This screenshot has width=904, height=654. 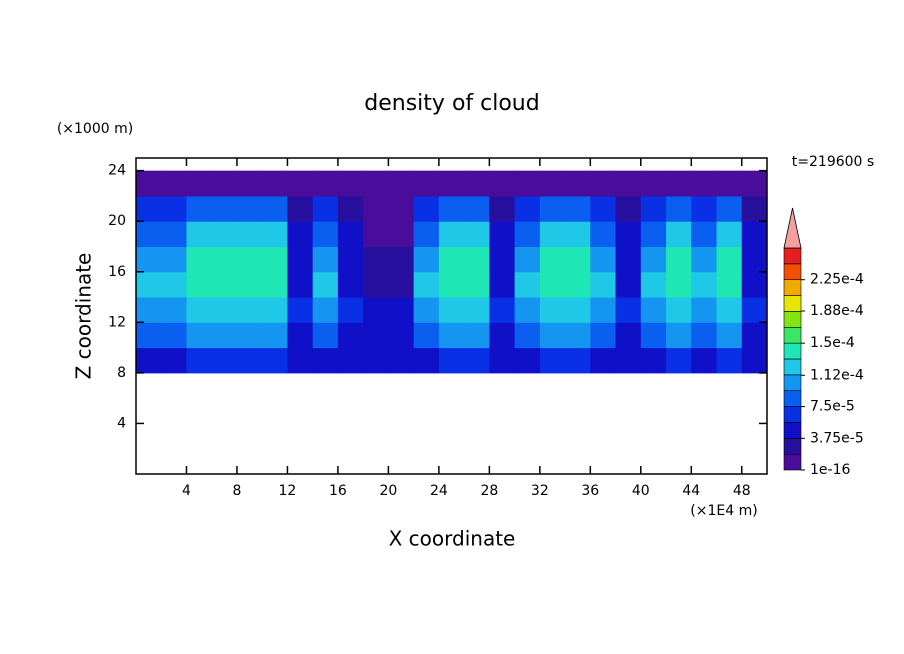 I want to click on x-tick-label: 16, so click(x=338, y=491).